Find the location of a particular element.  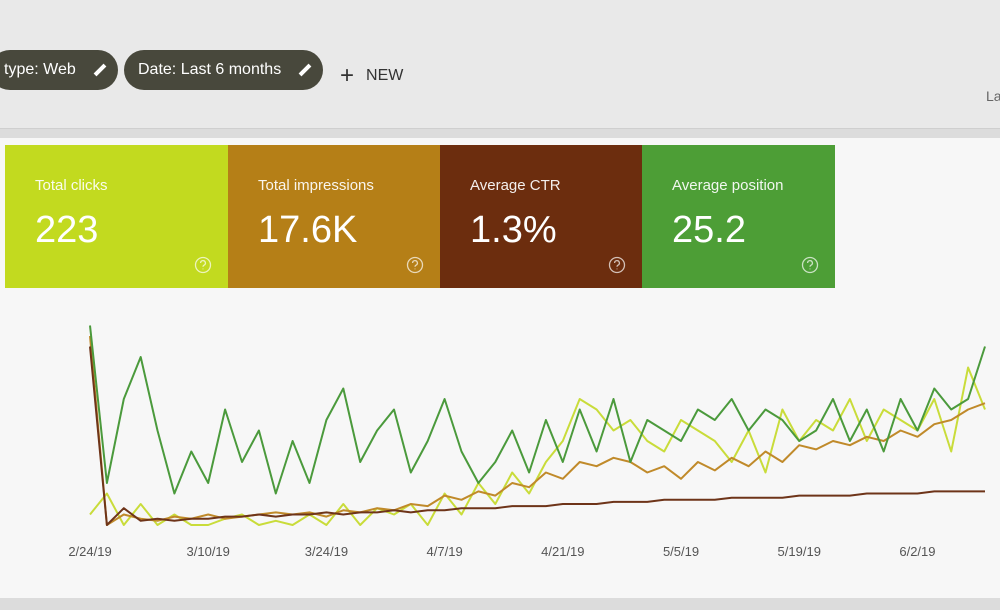

metric-card: Total impressions 17.6K is located at coordinates (334, 216).